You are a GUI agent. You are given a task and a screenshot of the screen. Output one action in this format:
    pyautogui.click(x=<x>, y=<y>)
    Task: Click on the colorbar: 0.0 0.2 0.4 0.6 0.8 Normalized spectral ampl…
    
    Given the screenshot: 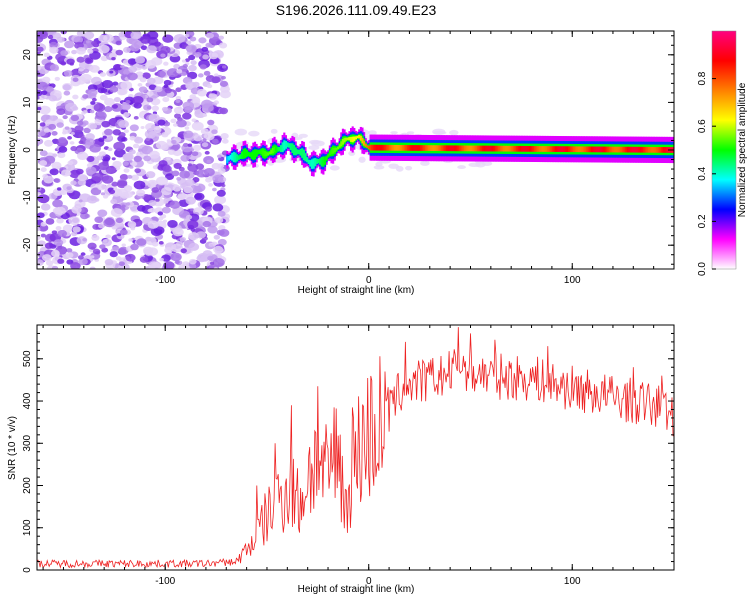 What is the action you would take?
    pyautogui.click(x=722, y=153)
    